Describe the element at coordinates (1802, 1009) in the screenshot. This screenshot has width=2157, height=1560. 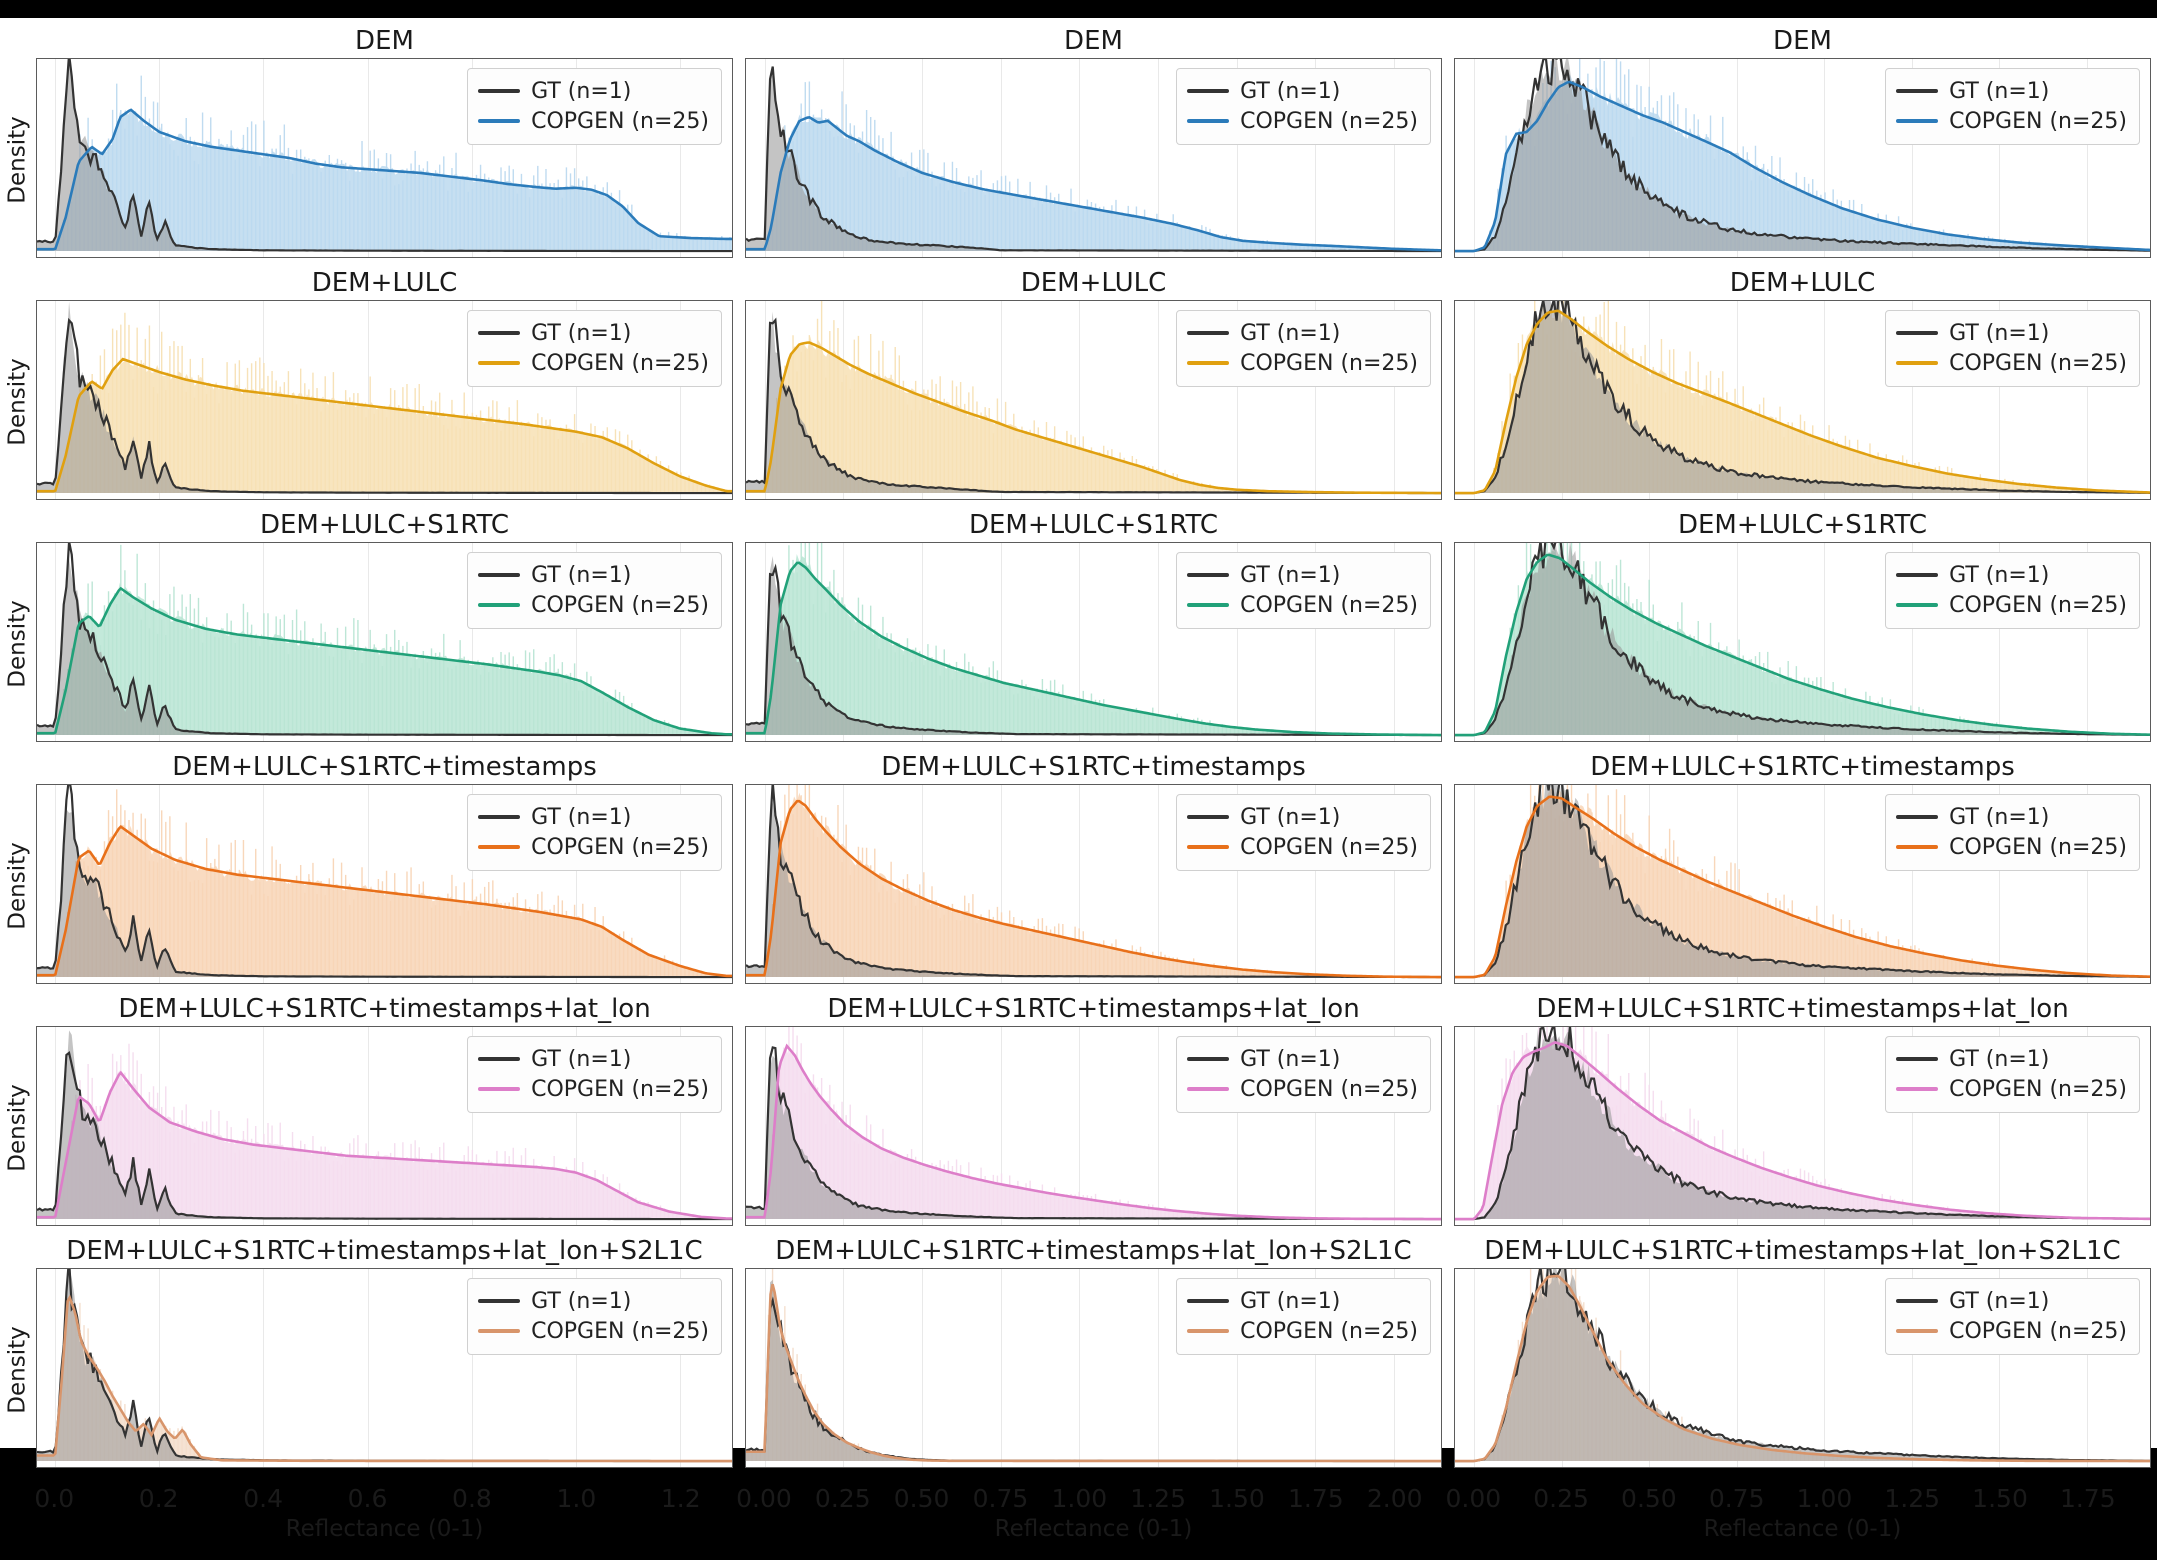
I see `panel-title: DEM+LULC+S1RTC+timestamps+lat_lon` at that location.